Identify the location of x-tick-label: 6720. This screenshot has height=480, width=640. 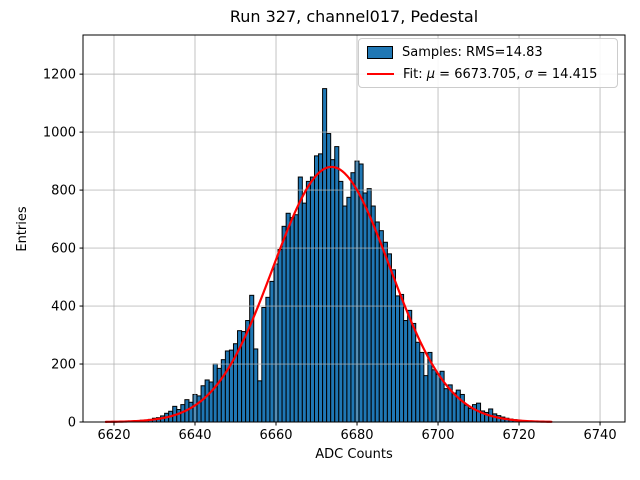
(518, 435).